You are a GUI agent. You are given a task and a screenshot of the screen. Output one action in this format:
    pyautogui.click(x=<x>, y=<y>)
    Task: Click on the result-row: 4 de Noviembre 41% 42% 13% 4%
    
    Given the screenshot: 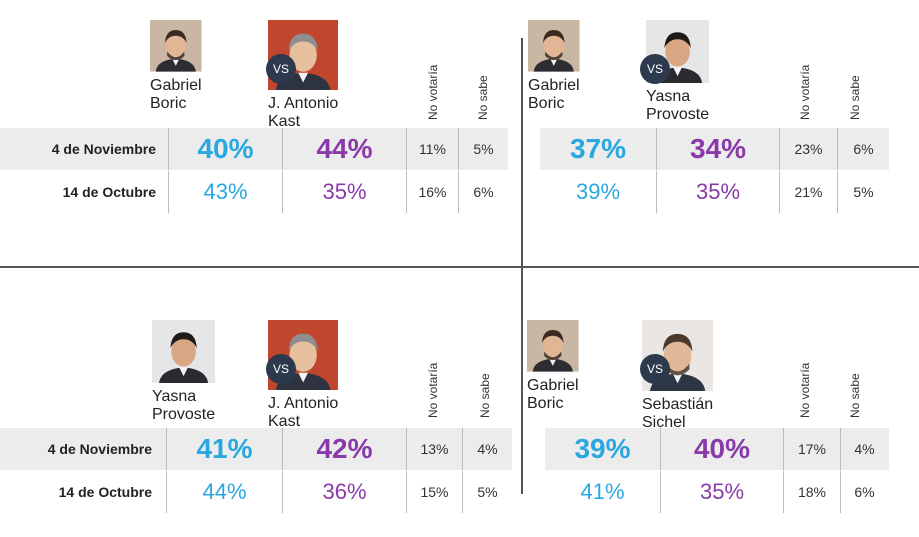 What is the action you would take?
    pyautogui.click(x=256, y=449)
    